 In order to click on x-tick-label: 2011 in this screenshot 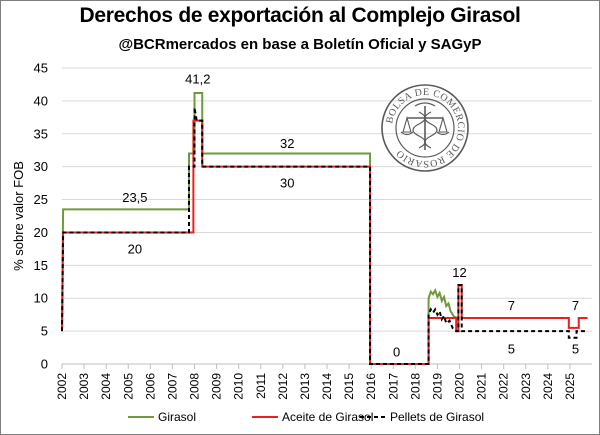, I will do `click(261, 386)`.